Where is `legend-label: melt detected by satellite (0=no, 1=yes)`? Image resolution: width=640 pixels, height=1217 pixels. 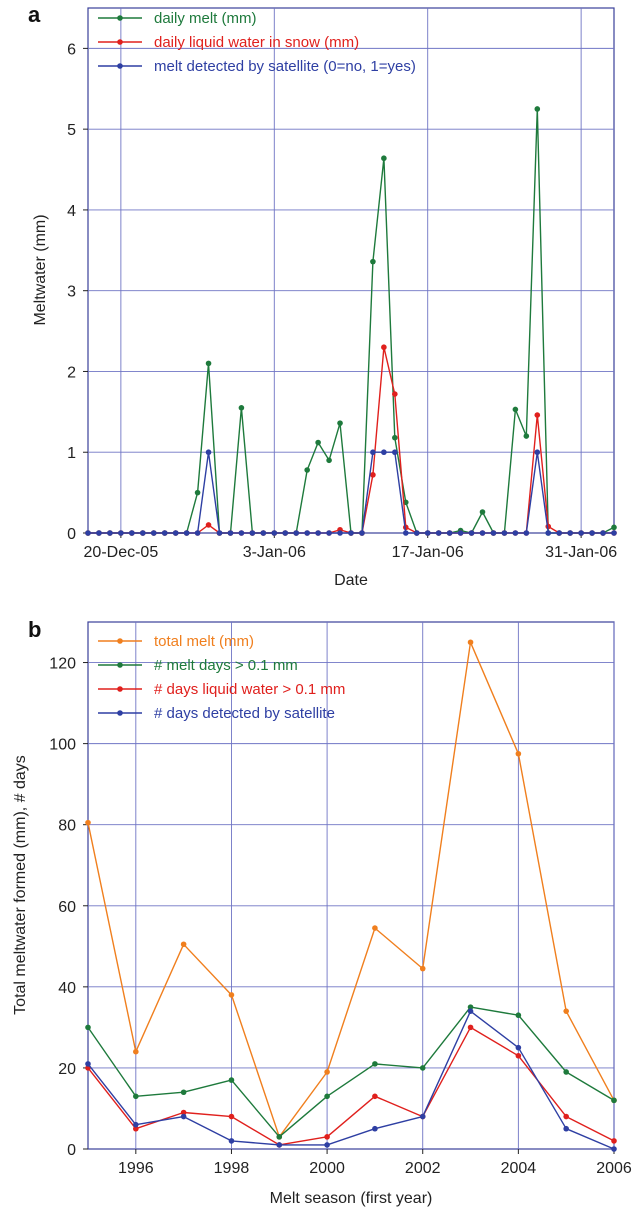
legend-label: melt detected by satellite (0=no, 1=yes) is located at coordinates (285, 66).